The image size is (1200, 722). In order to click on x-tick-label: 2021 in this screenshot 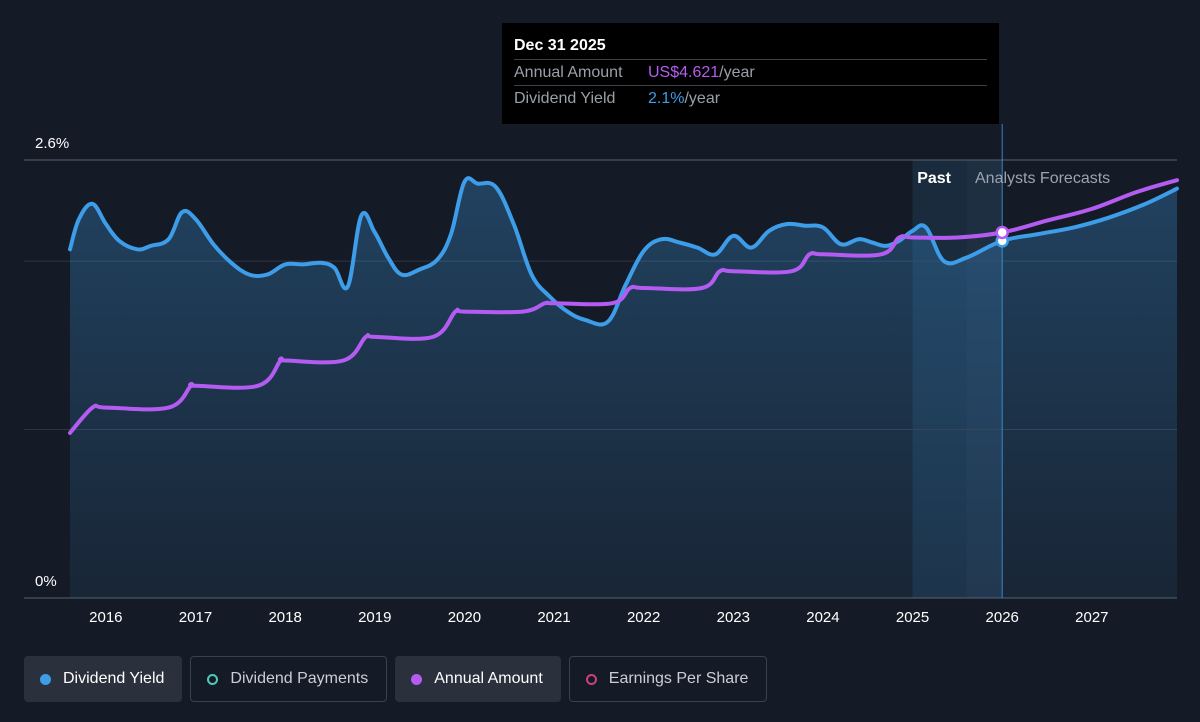, I will do `click(553, 617)`.